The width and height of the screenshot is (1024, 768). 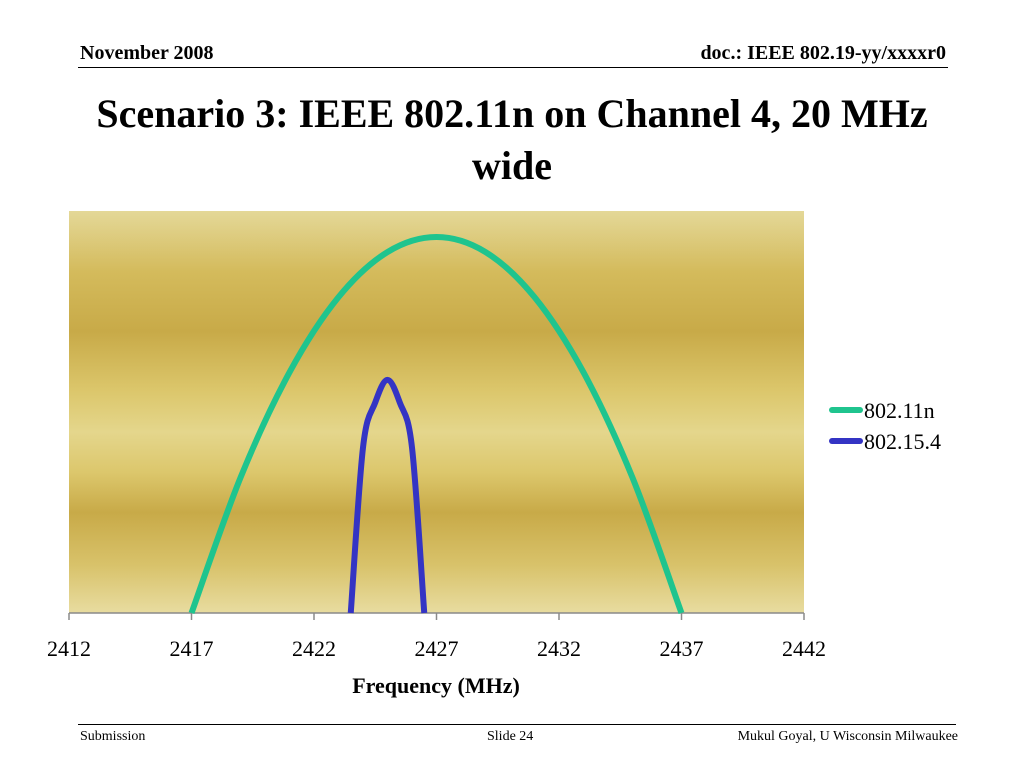 I want to click on header-doc-id: doc.: IEEE 802.19-yy/xxxxr0, so click(x=823, y=53).